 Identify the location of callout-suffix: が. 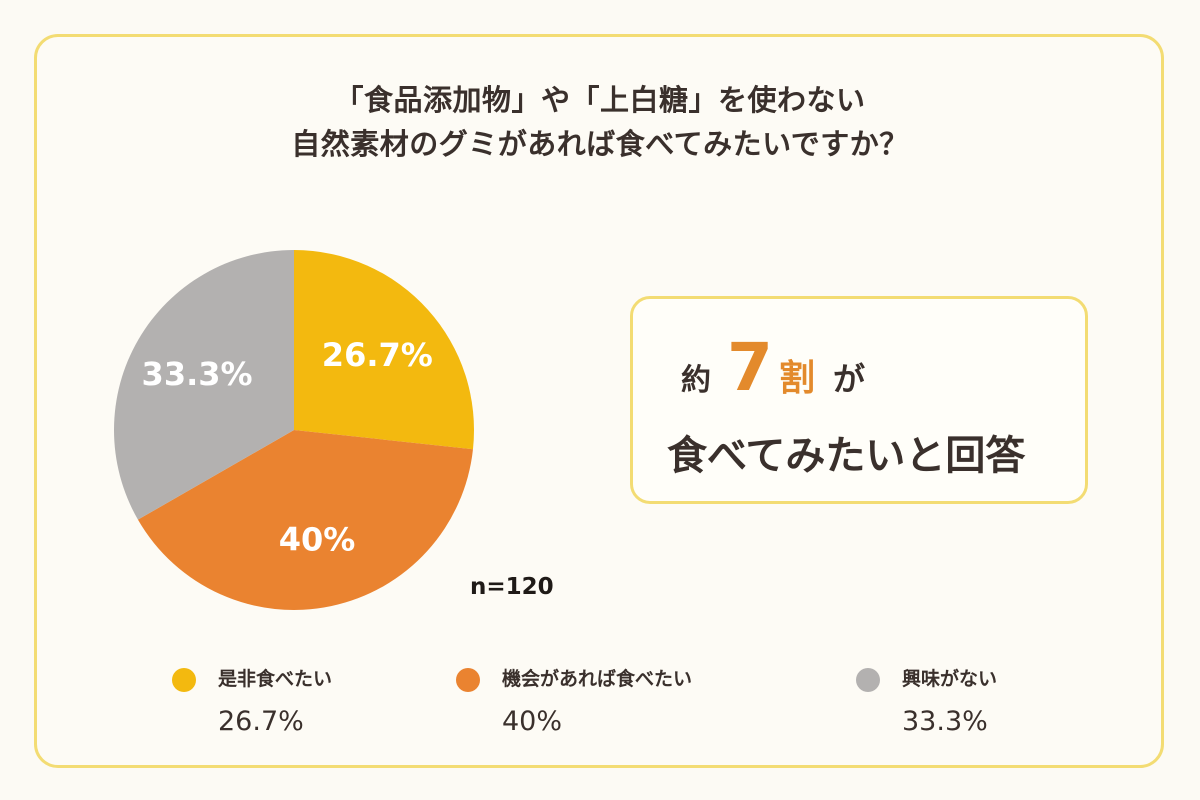
(848, 379).